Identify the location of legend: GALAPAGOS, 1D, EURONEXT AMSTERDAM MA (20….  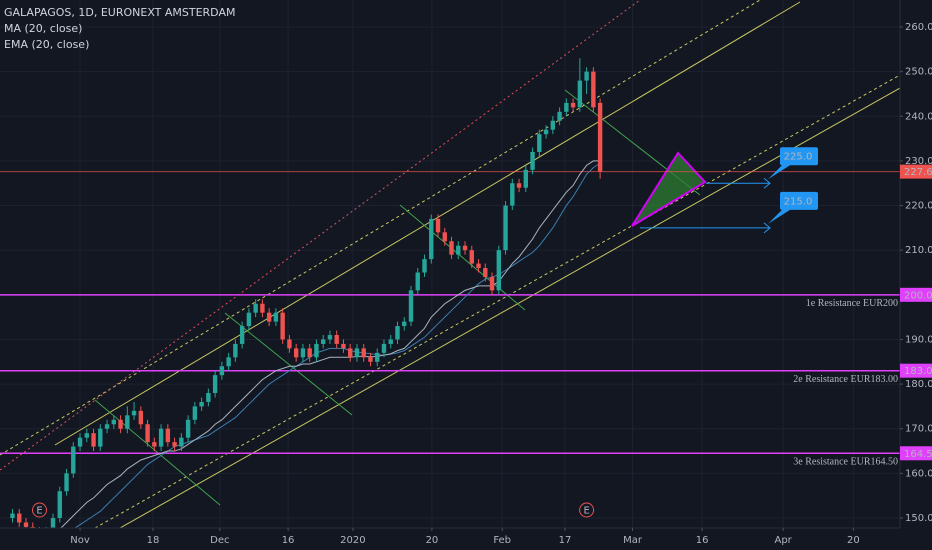
(119, 28).